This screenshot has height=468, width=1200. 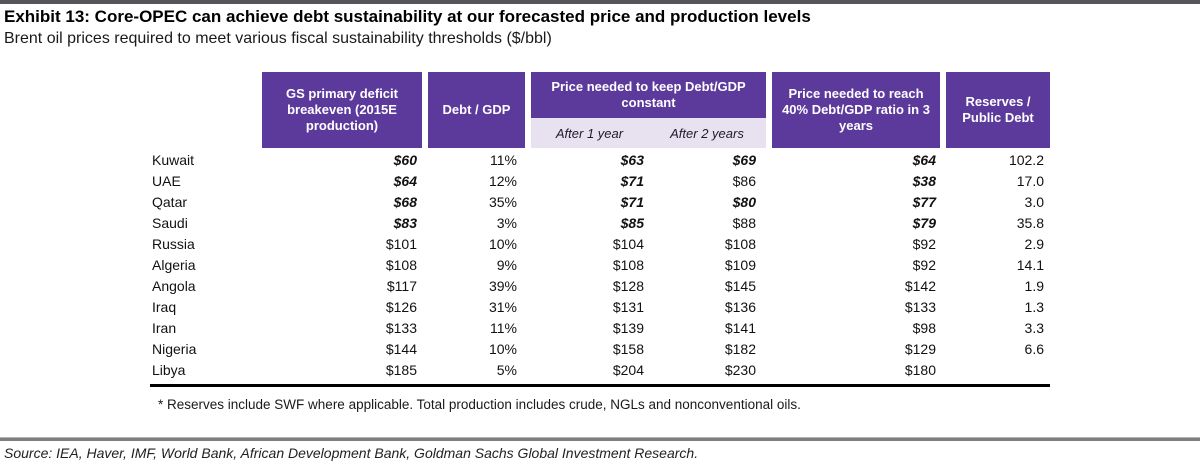 What do you see at coordinates (401, 349) in the screenshot?
I see `cell-deficit: $144` at bounding box center [401, 349].